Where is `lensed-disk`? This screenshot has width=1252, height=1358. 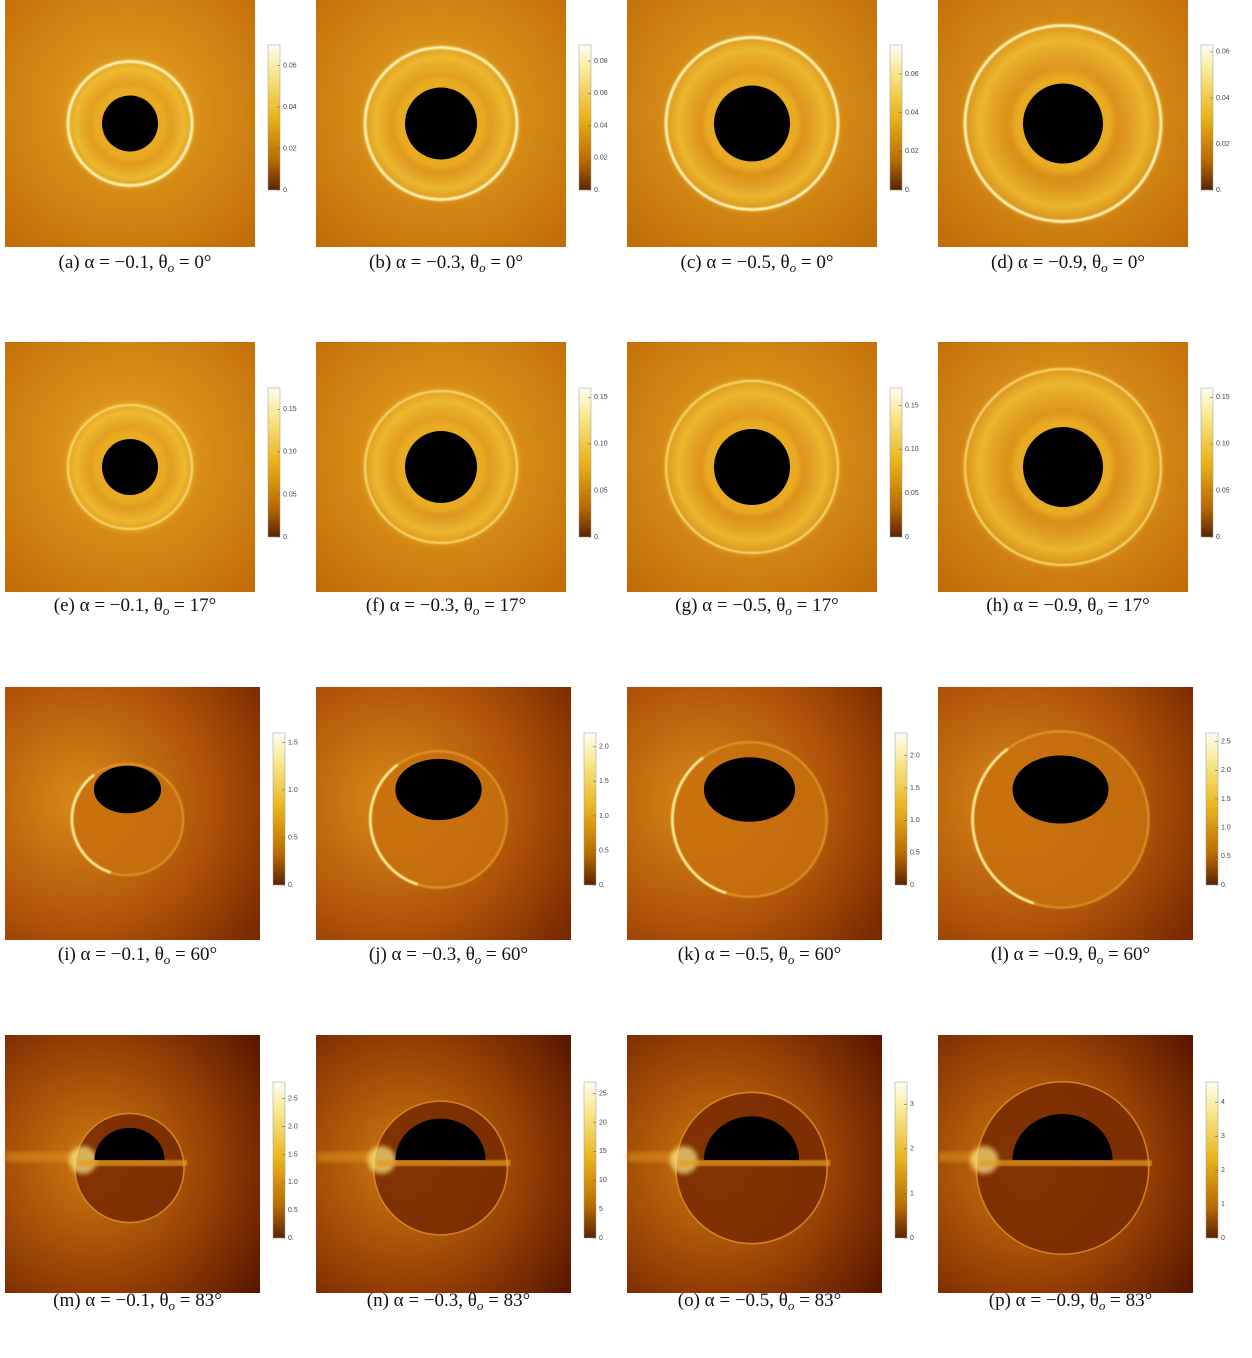 lensed-disk is located at coordinates (751, 1168).